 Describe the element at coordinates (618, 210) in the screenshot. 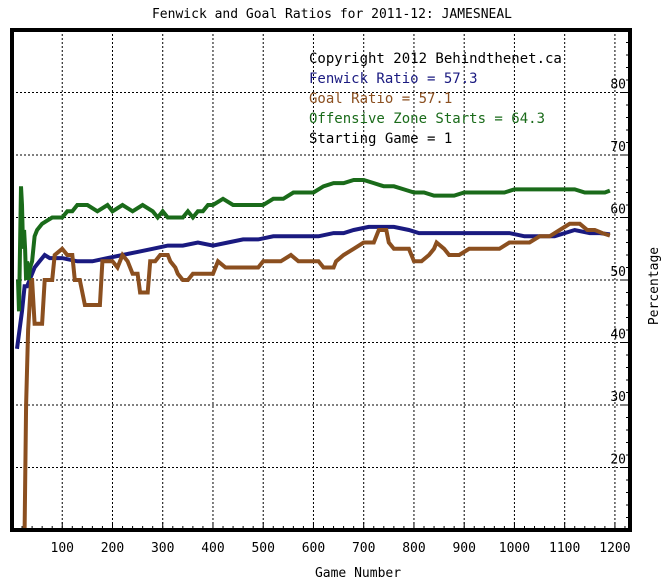

I see `y-tick-label: 60` at that location.